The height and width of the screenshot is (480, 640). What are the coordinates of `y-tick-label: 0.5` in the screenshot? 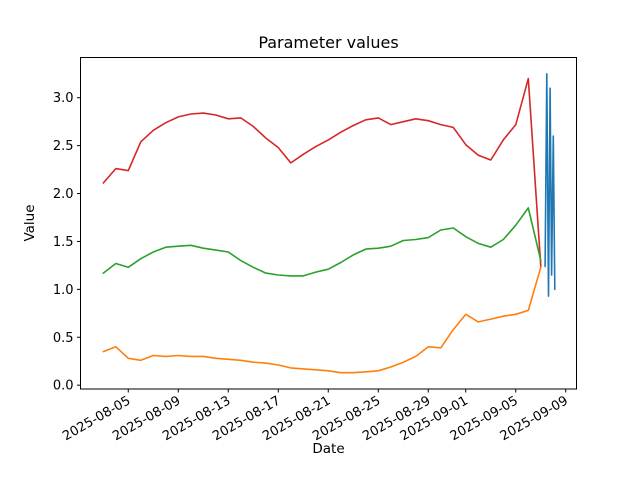 It's located at (63, 338).